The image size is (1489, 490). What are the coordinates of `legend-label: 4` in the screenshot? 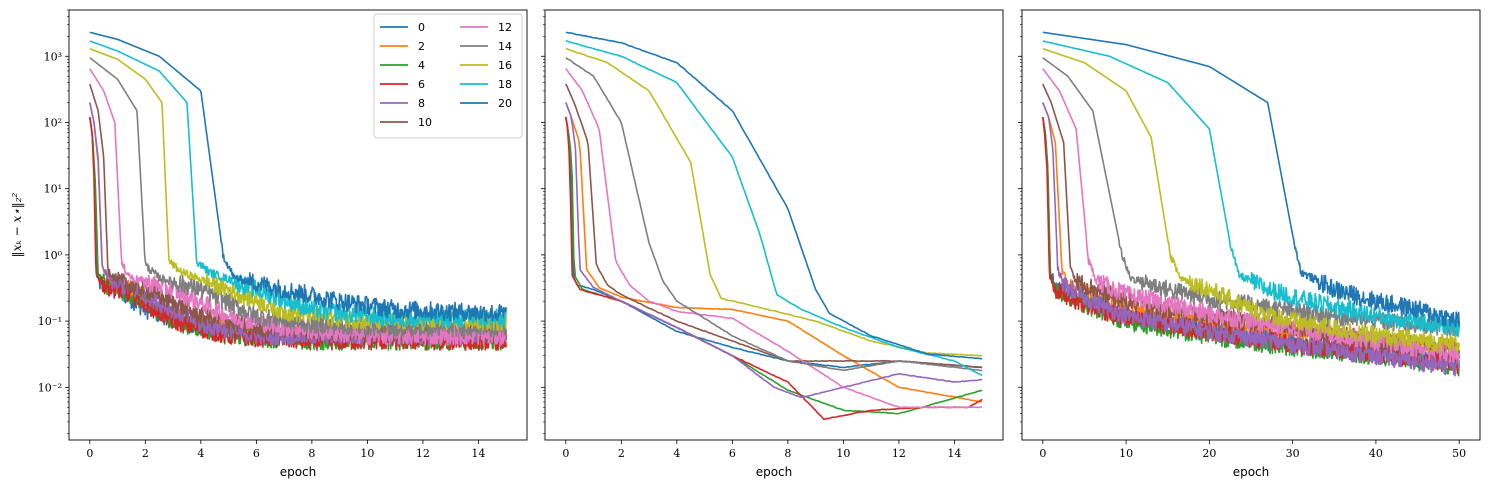 It's located at (421, 65).